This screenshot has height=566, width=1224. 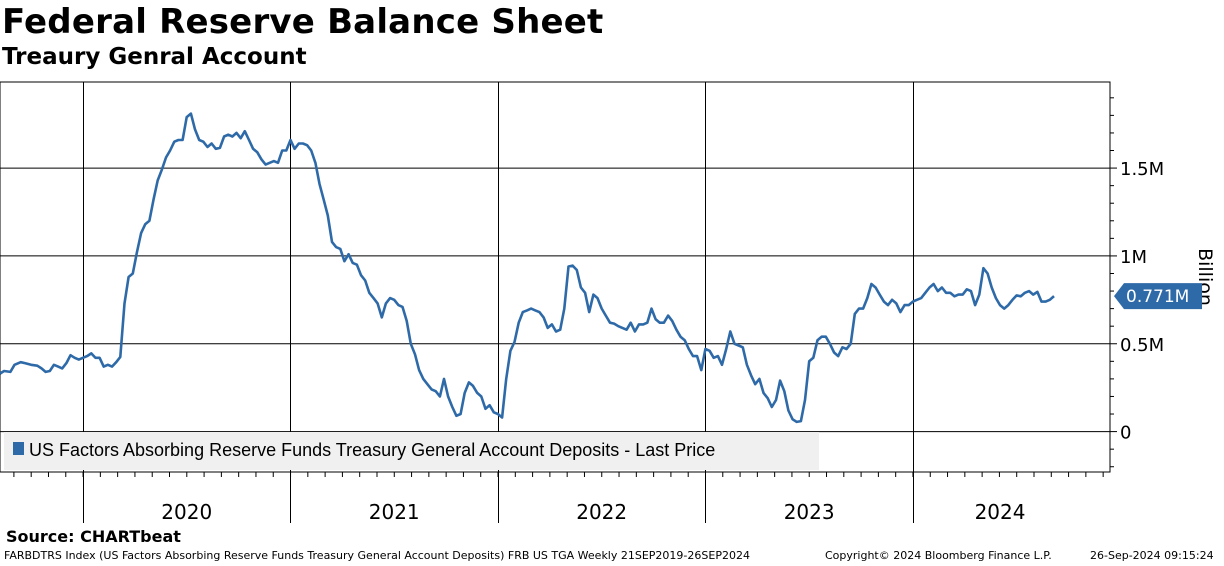 I want to click on legend-box, so click(x=411, y=451).